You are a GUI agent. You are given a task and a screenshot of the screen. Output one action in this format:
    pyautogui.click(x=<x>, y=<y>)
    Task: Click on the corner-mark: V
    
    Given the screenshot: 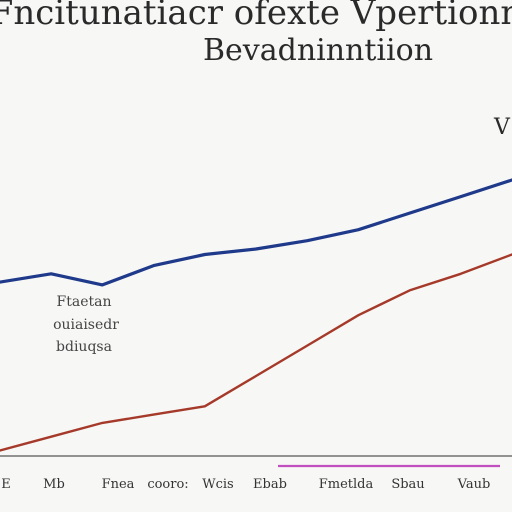 What is the action you would take?
    pyautogui.click(x=502, y=127)
    